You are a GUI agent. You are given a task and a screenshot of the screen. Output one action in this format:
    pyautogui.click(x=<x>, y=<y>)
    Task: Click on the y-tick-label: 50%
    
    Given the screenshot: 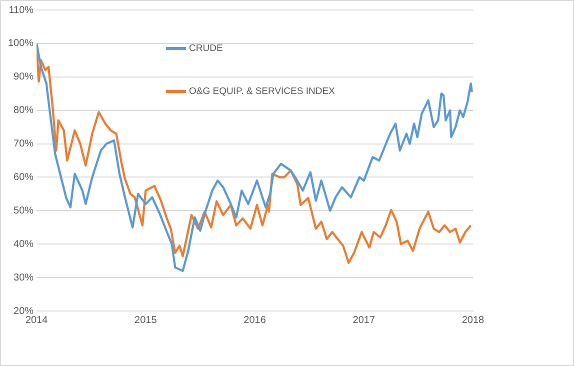 What is the action you would take?
    pyautogui.click(x=24, y=210)
    